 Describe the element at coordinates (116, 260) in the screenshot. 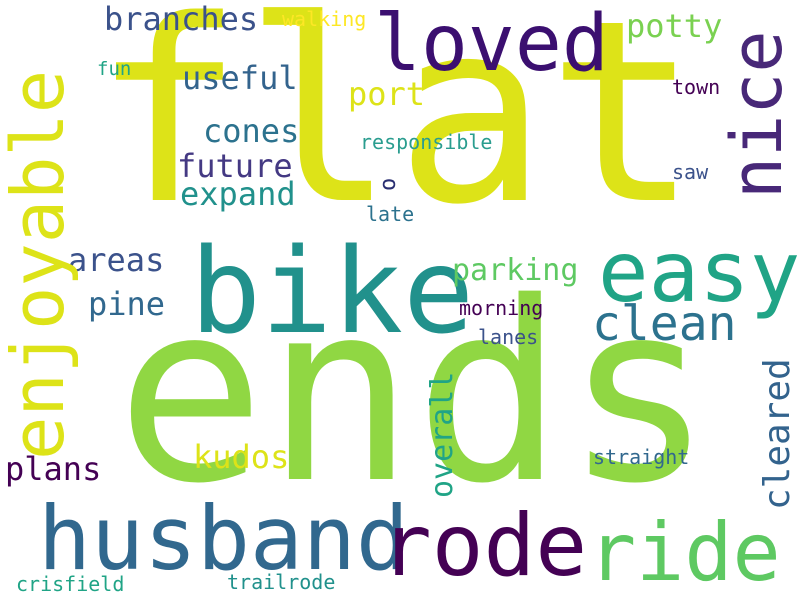

I see `word-areas: areas` at that location.